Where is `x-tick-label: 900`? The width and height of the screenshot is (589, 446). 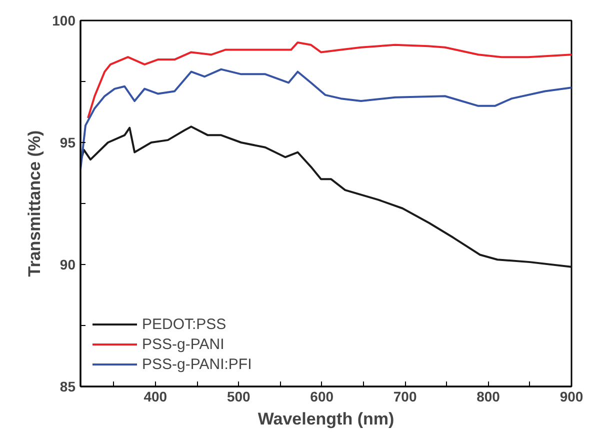 x-tick-label: 900 is located at coordinates (572, 396).